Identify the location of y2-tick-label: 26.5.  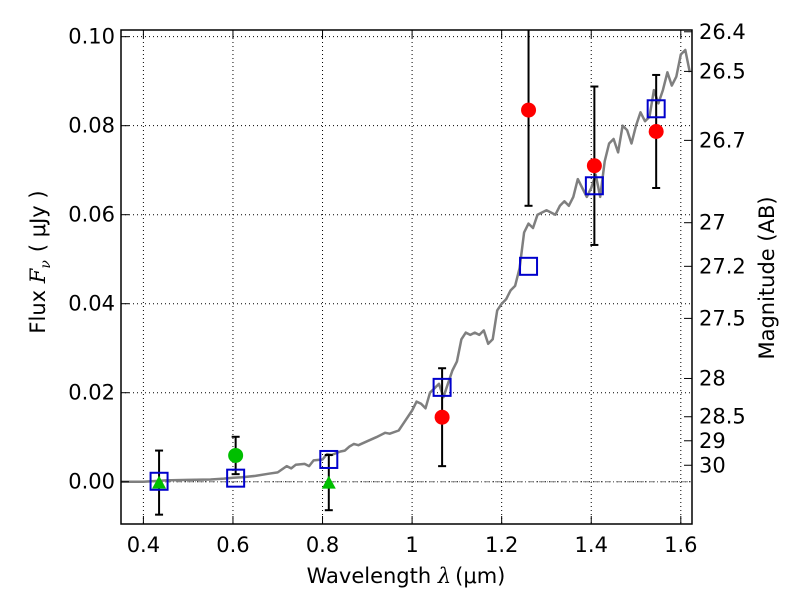
(722, 71).